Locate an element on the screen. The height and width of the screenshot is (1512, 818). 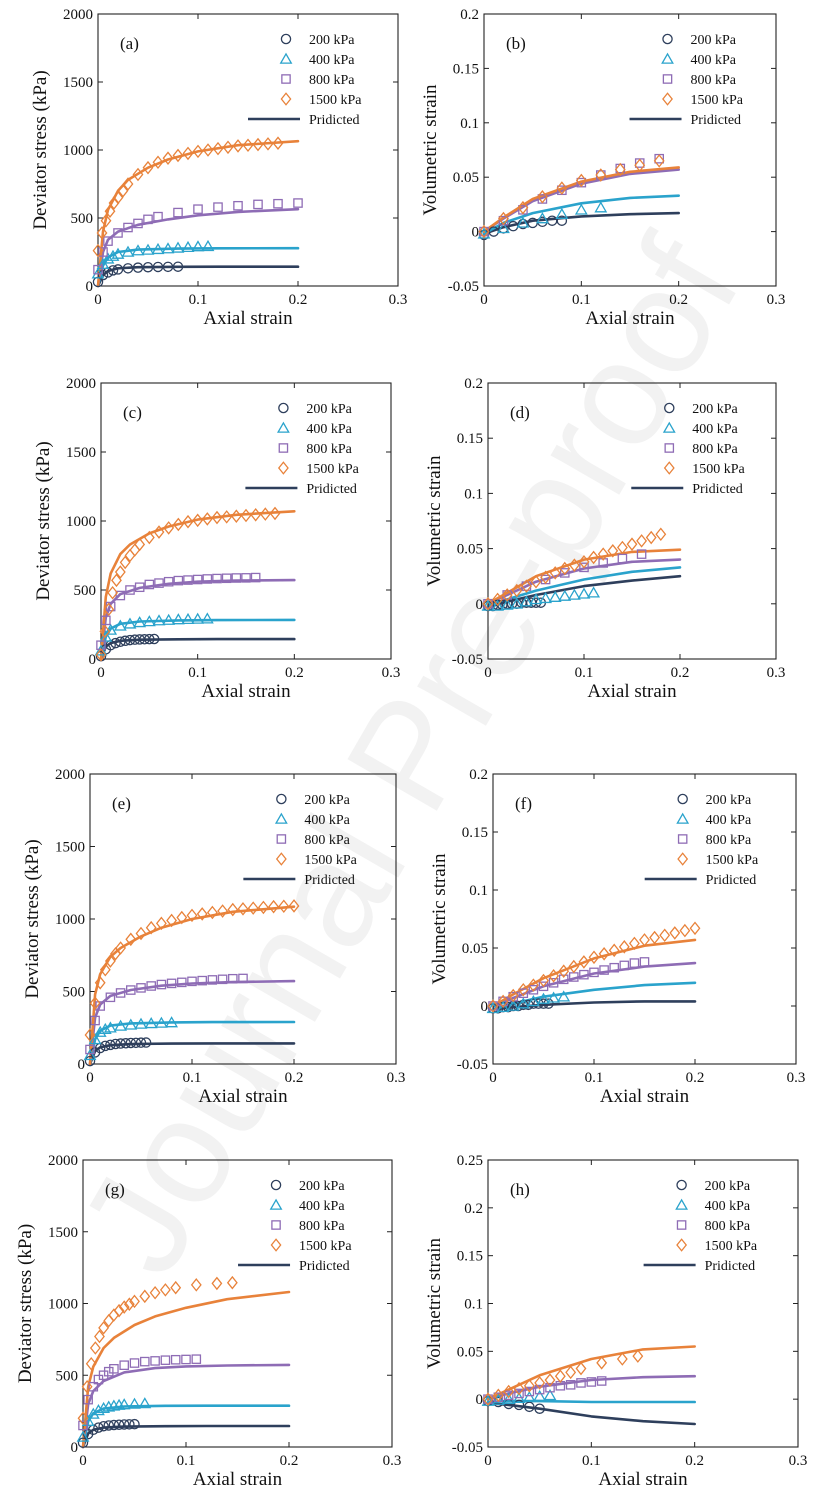
legend-marker-1500-kpa is located at coordinates (682, 1245).